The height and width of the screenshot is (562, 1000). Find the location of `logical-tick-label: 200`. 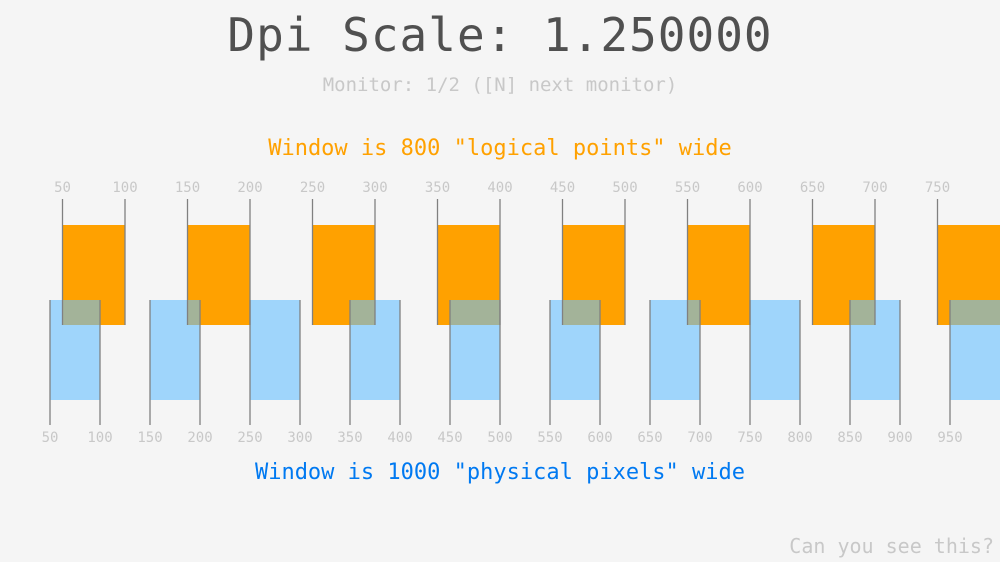

logical-tick-label: 200 is located at coordinates (249, 188).